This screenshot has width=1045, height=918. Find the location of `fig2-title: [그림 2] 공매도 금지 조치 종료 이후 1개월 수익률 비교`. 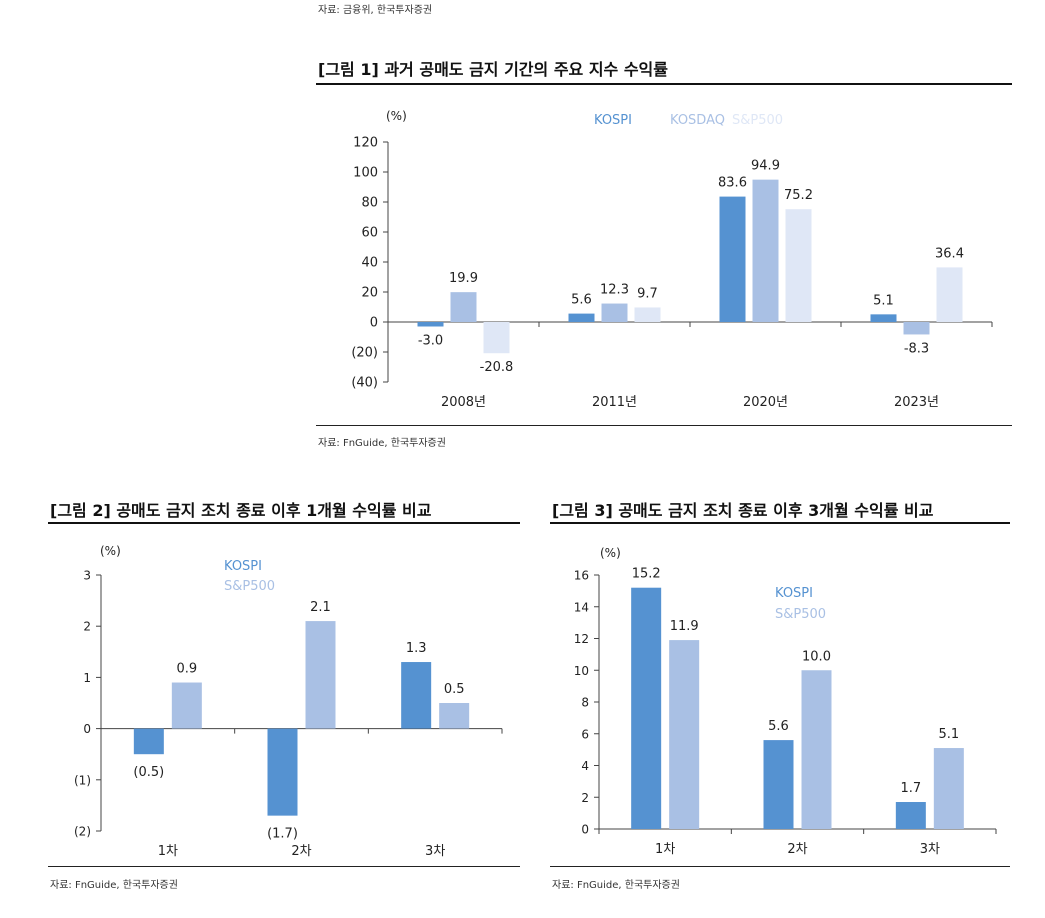

fig2-title: [그림 2] 공매도 금지 조치 종료 이후 1개월 수익률 비교 is located at coordinates (241, 510).